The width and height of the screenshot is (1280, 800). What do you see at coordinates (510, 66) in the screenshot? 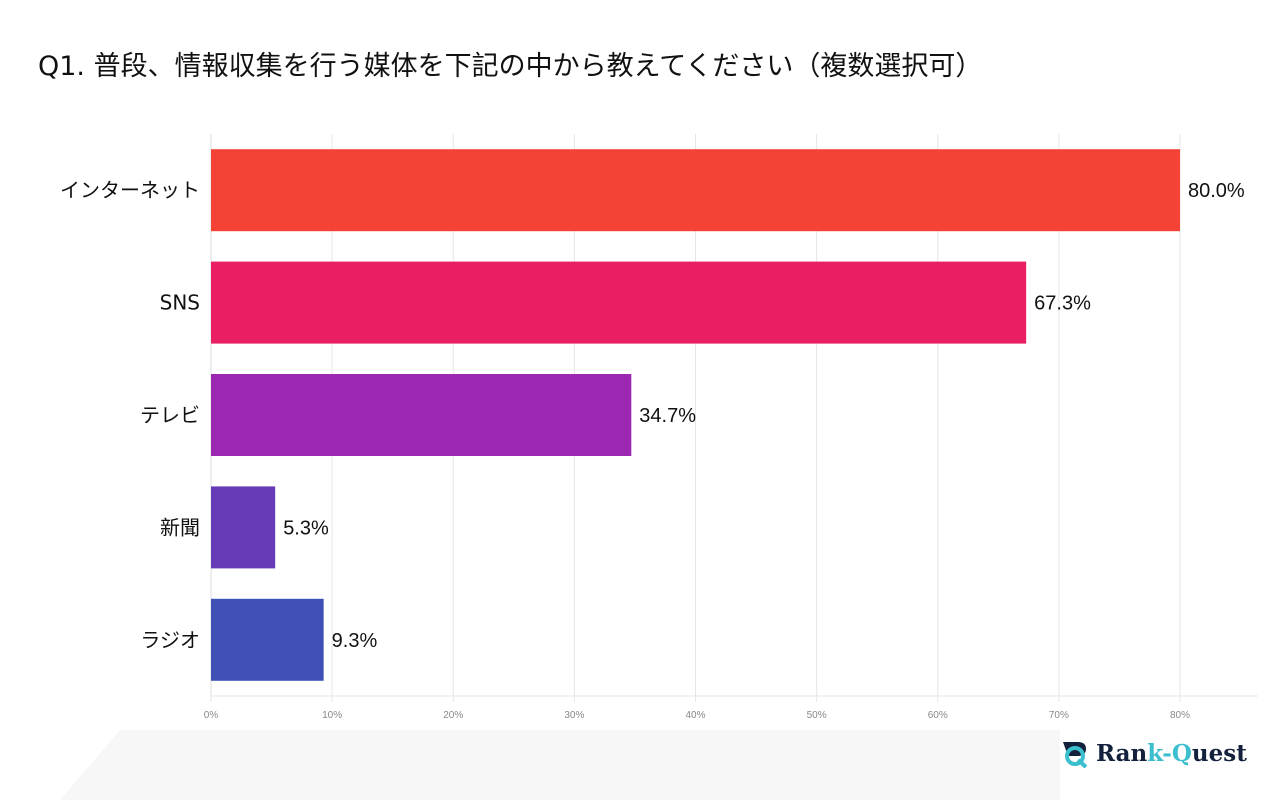
I see `chart-title: Q1. 普段、情報収集を行う媒体を下記の中から教えてください（複数選択可）` at bounding box center [510, 66].